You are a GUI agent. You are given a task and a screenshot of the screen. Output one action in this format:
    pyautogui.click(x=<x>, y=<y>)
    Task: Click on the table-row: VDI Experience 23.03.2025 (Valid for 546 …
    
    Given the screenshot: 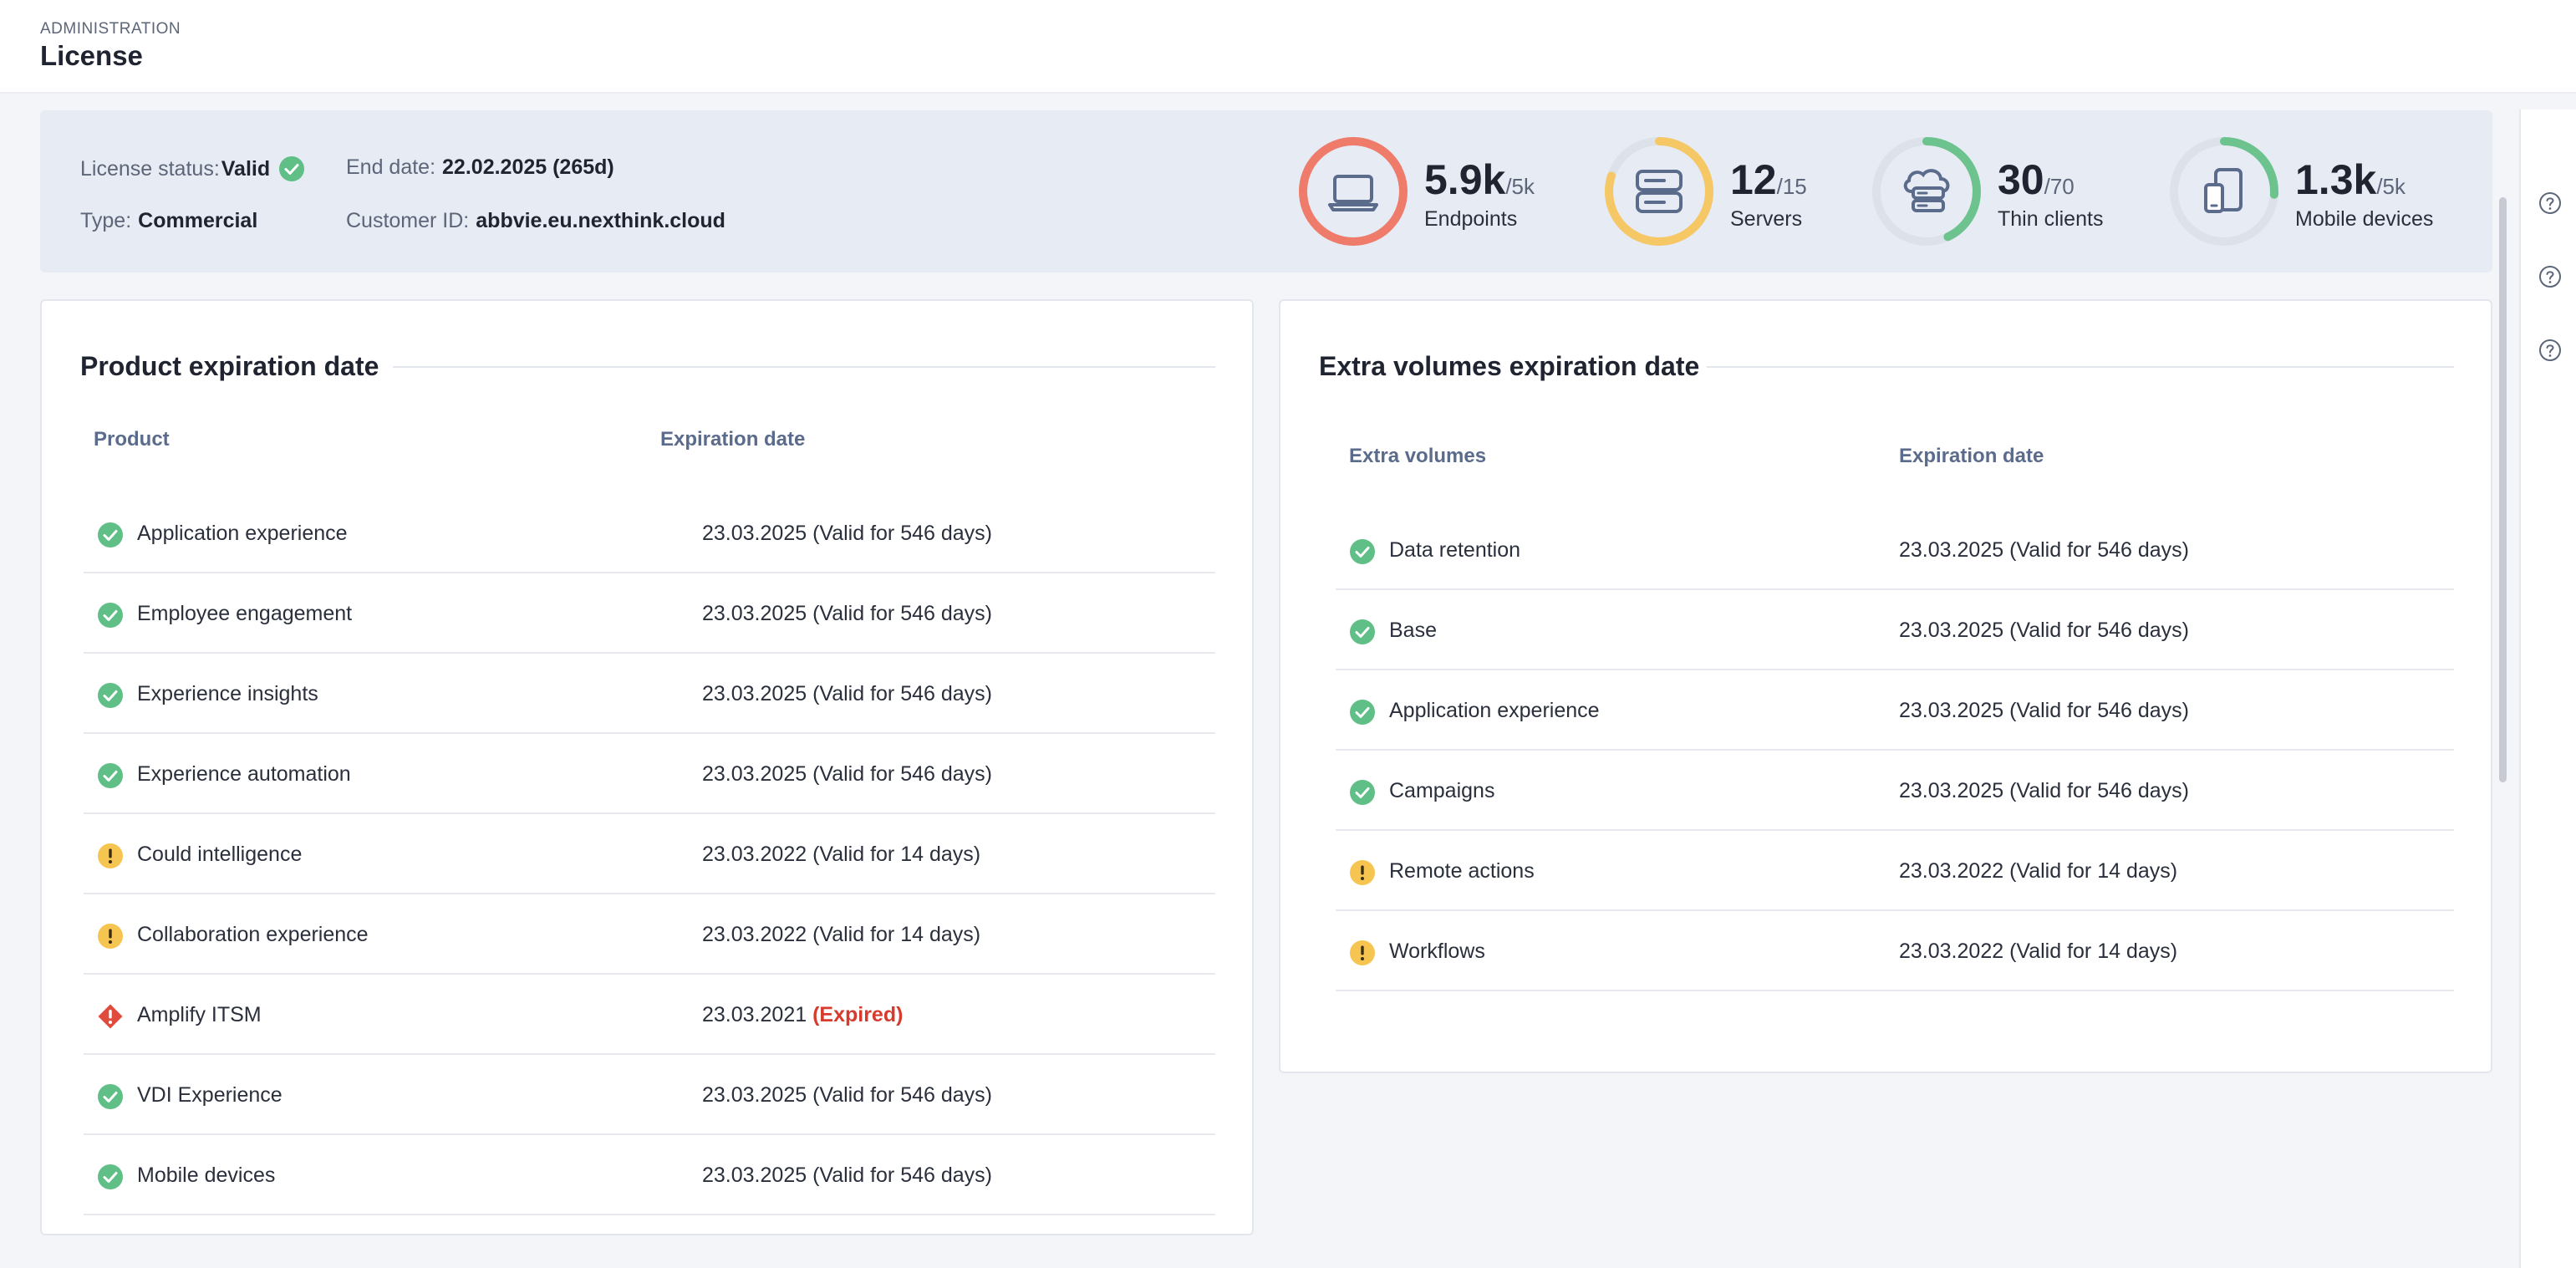 What is the action you would take?
    pyautogui.click(x=649, y=1095)
    